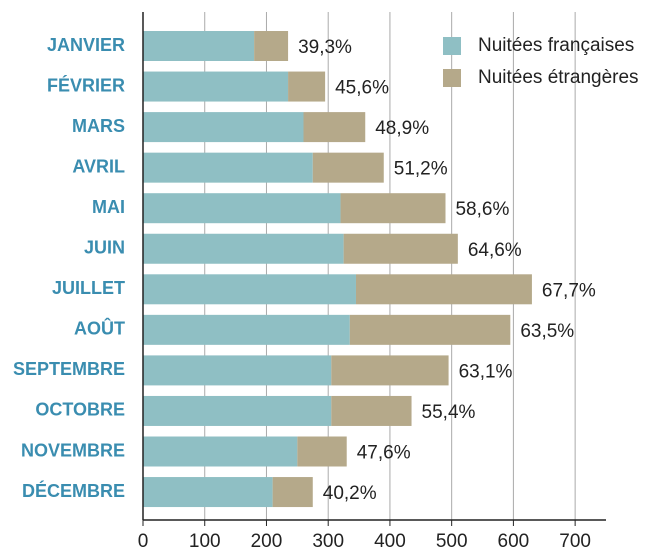  Describe the element at coordinates (384, 453) in the screenshot. I see `bar-annotation: 47,6%` at that location.